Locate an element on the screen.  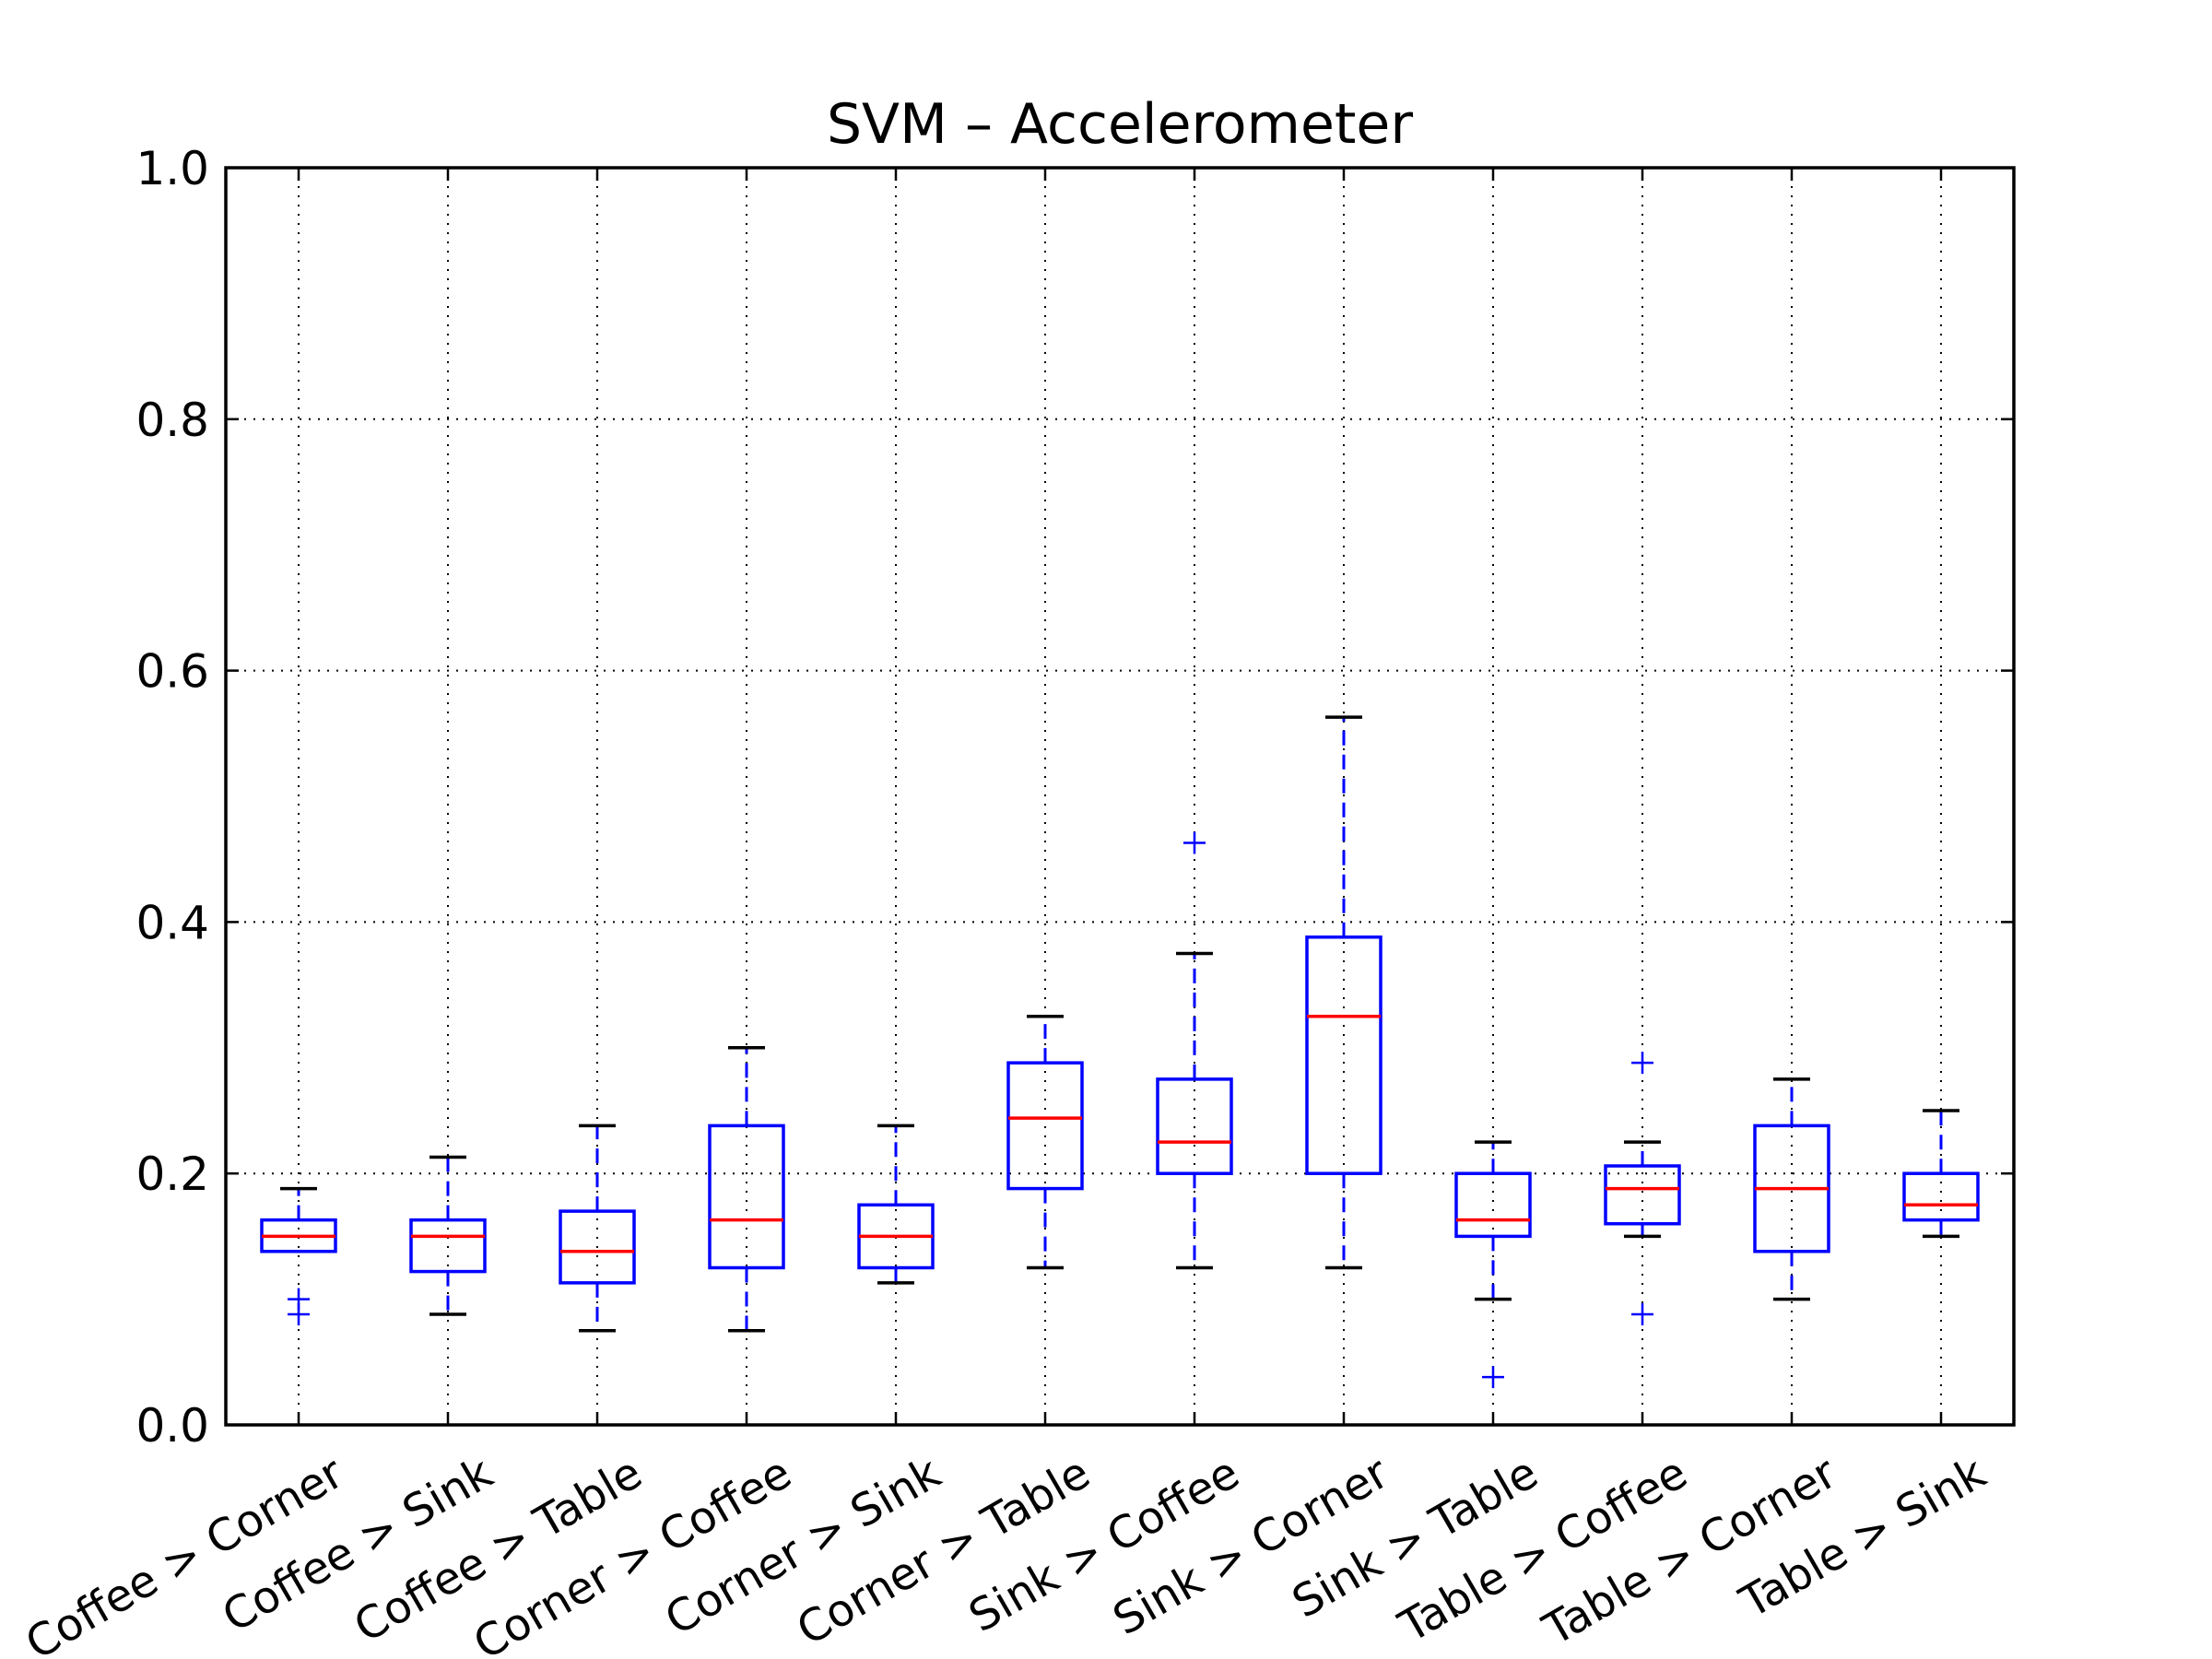
y-tick-label: 0.8 is located at coordinates (172, 420).